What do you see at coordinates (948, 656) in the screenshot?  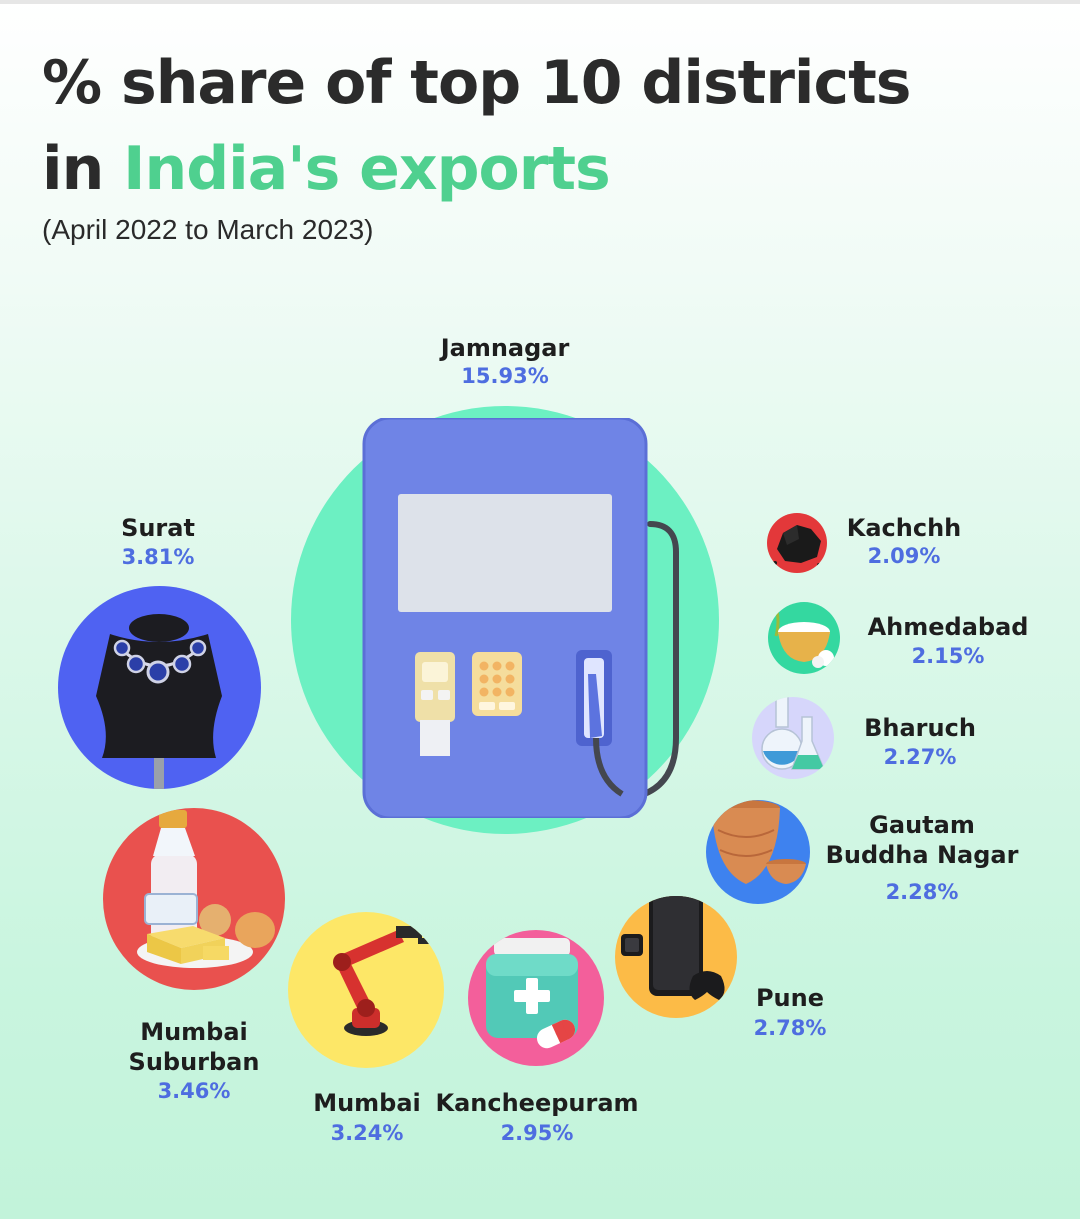 I see `value-ahmedabad: 2.15%` at bounding box center [948, 656].